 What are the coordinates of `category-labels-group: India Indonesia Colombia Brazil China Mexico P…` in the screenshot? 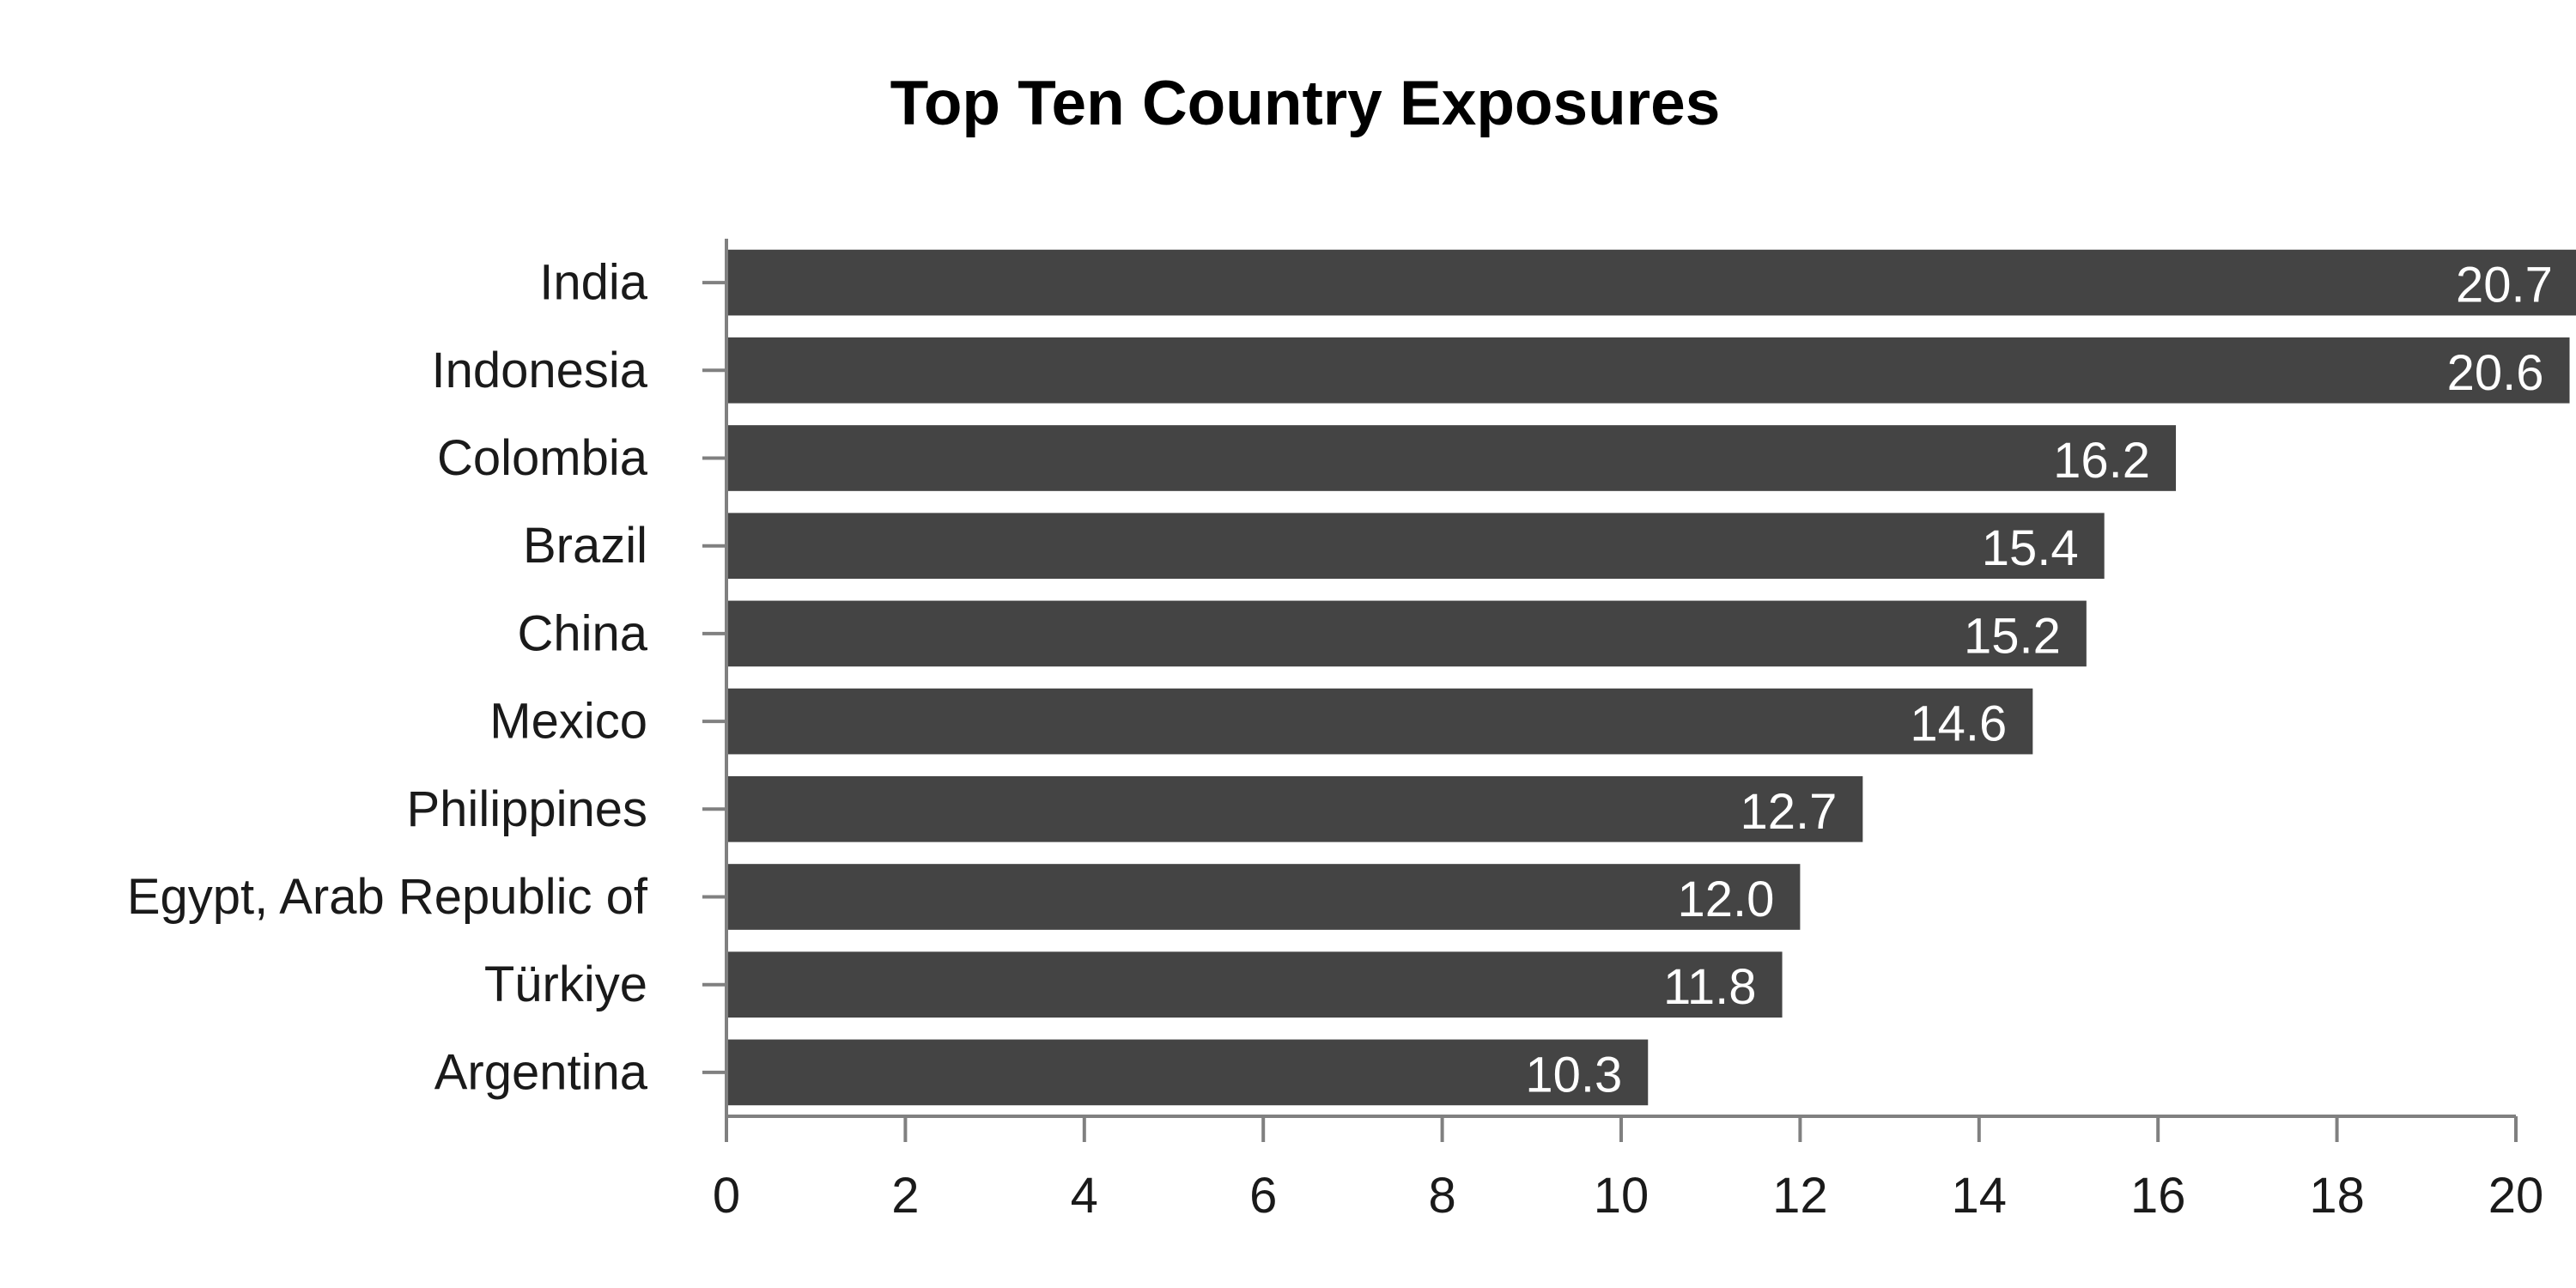 It's located at (388, 678).